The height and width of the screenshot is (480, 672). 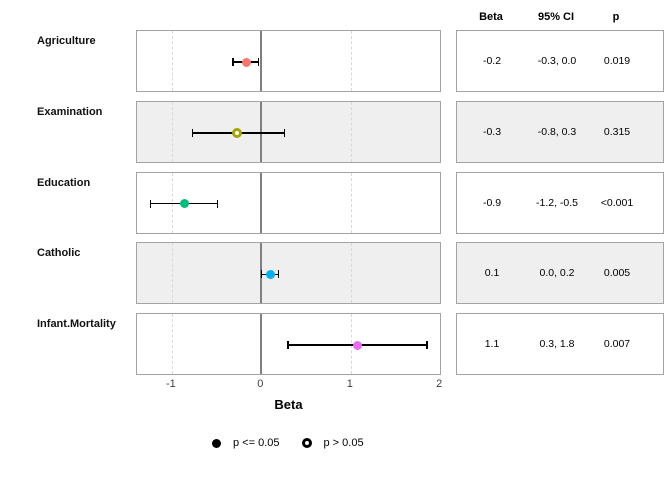 I want to click on table-cell-ci: -0.3, 0.0, so click(x=557, y=61).